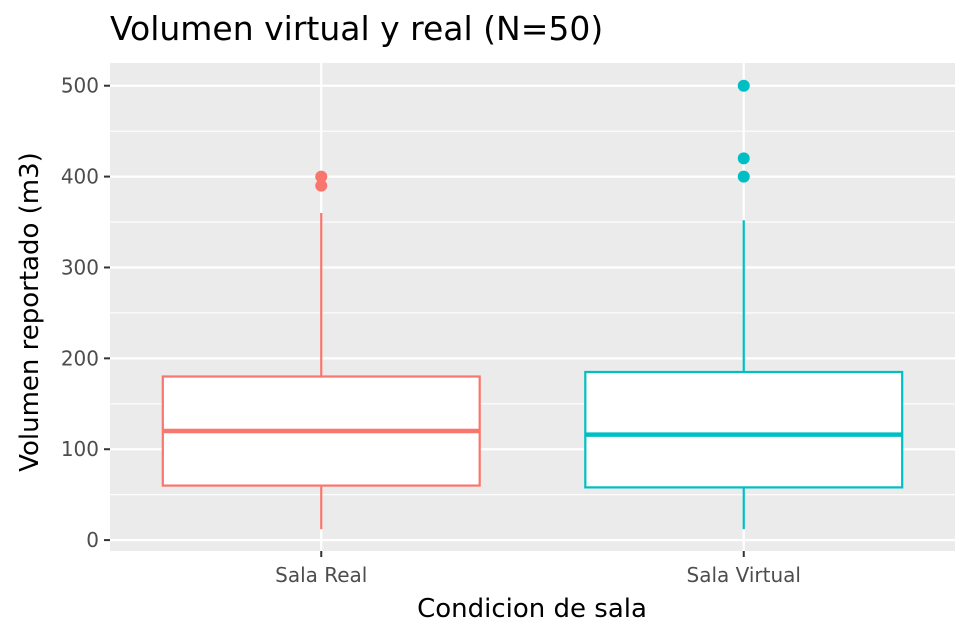 The image size is (970, 639). Describe the element at coordinates (80, 358) in the screenshot. I see `y-tick-label: 200` at that location.